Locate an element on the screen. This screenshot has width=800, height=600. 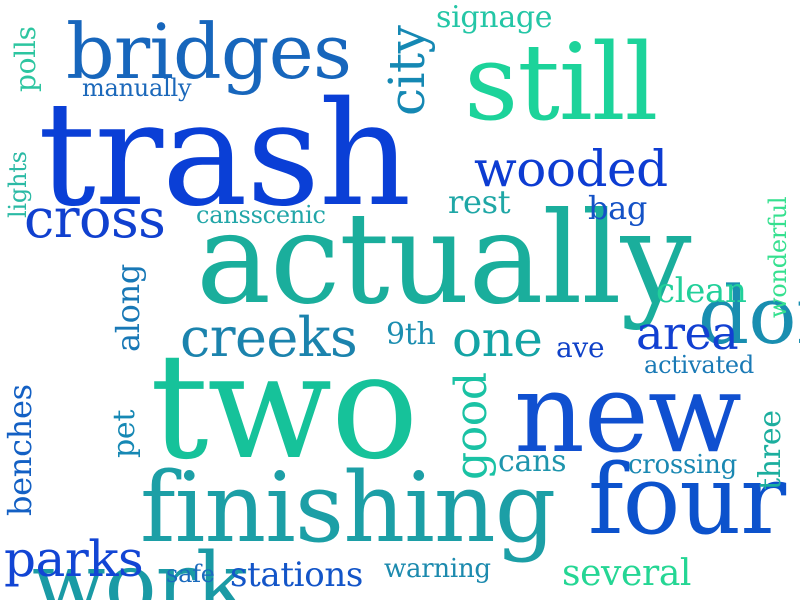
word-warning: warning is located at coordinates (437, 569).